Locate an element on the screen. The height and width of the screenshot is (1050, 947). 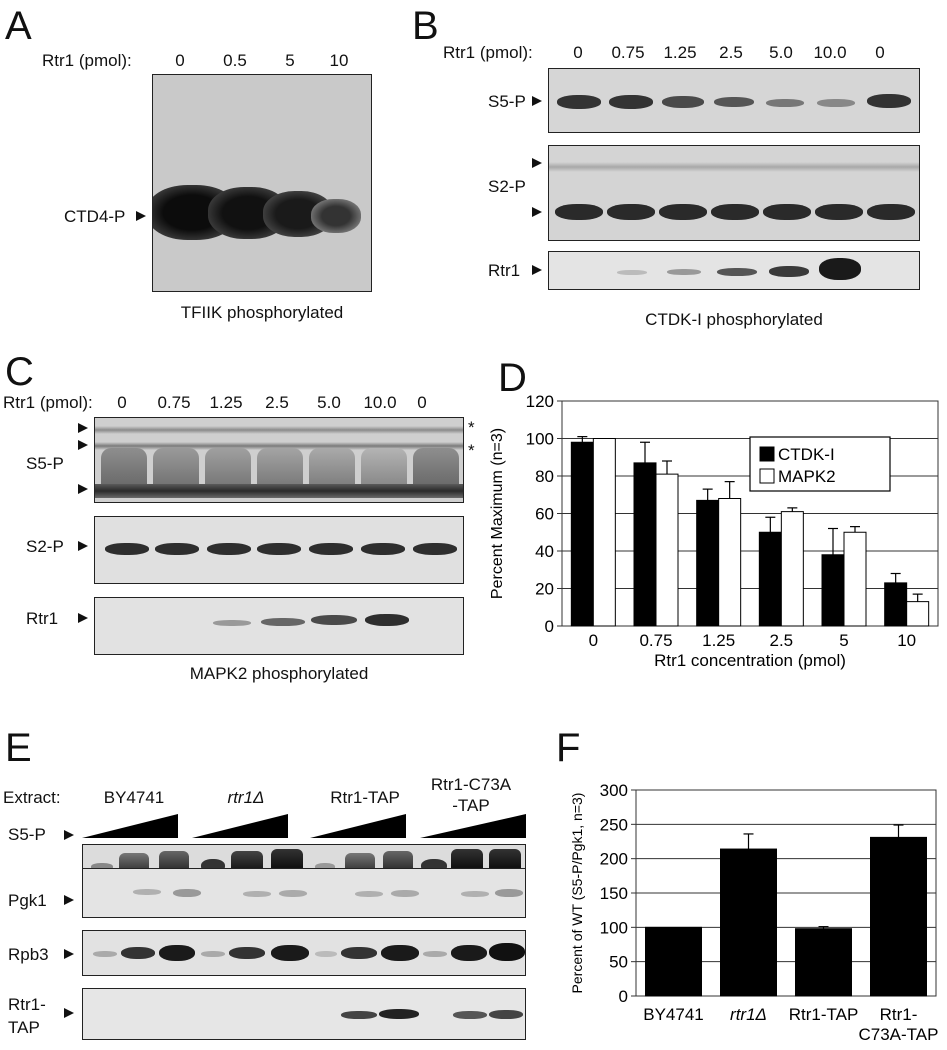
x-axis-label: Rtr1 concentration (pmol) is located at coordinates (750, 660).